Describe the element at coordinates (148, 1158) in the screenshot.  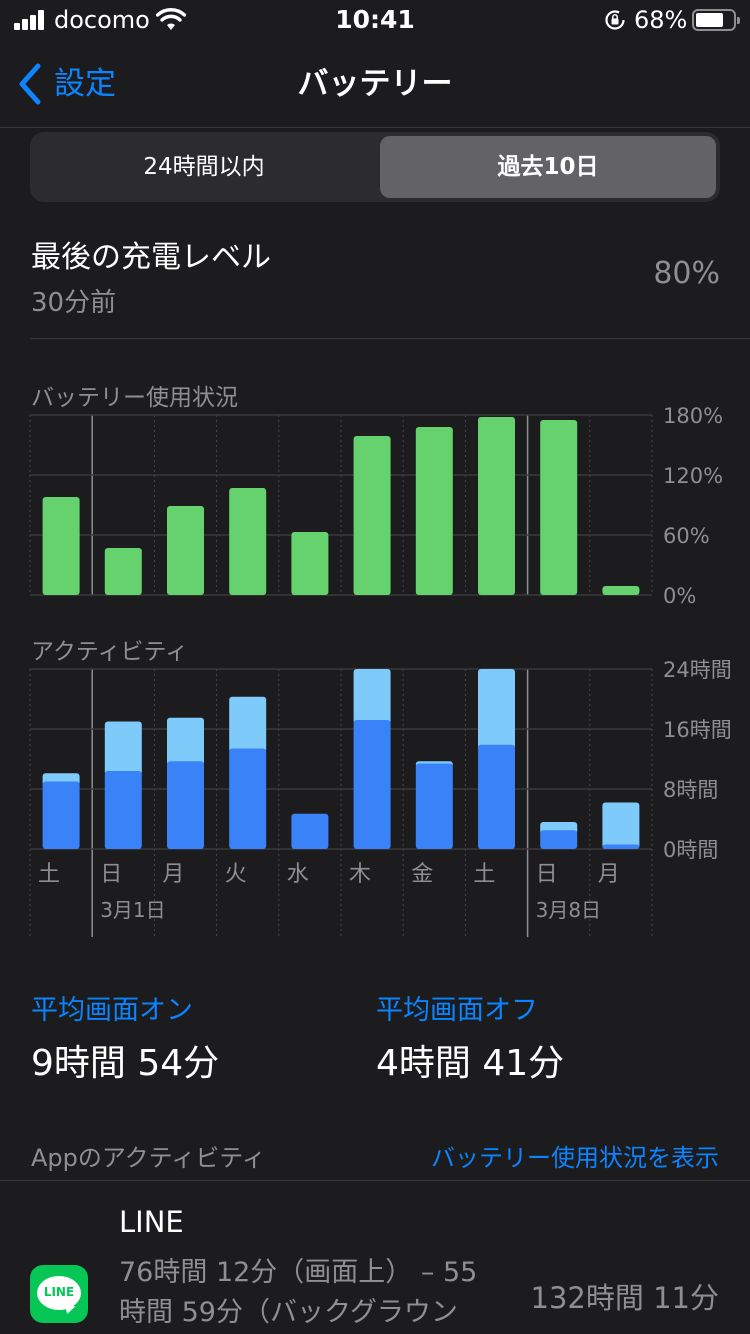
I see `app-activity-header: Appのアクティビティ` at that location.